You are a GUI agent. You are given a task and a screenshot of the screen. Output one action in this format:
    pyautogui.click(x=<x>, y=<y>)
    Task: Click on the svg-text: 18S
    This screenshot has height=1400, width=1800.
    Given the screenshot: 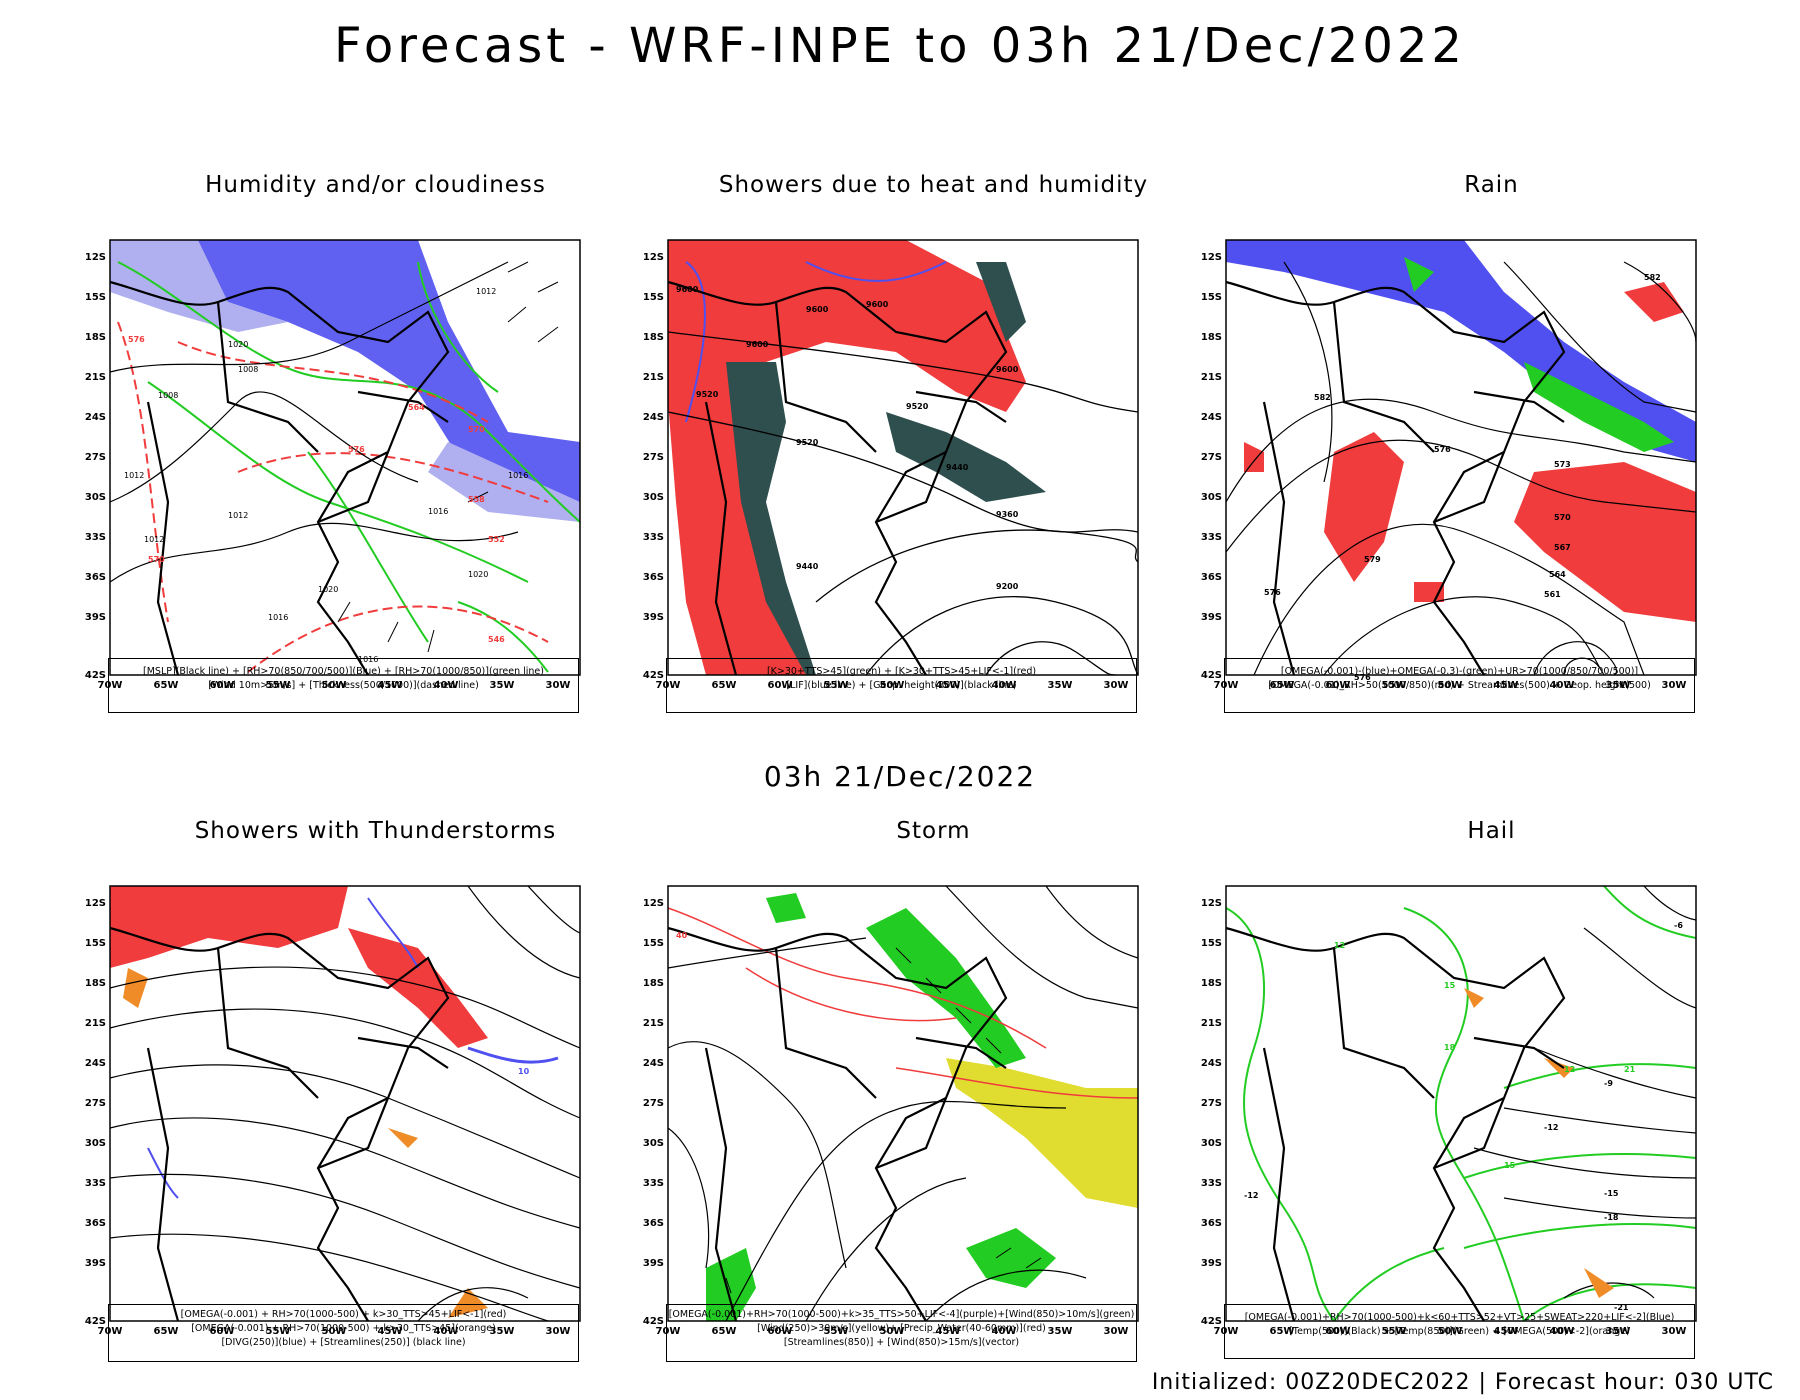 What is the action you would take?
    pyautogui.click(x=653, y=983)
    